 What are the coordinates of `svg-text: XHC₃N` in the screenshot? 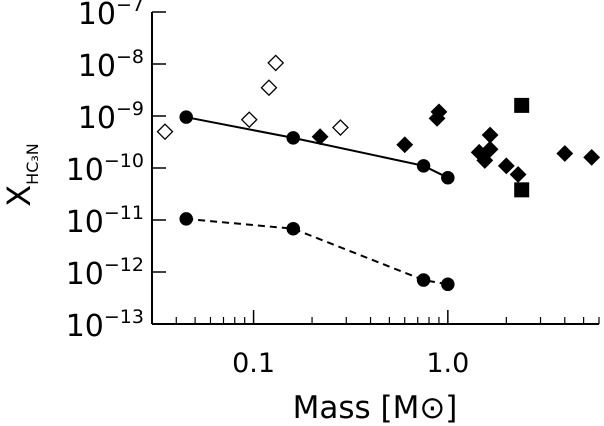 It's located at (21, 175).